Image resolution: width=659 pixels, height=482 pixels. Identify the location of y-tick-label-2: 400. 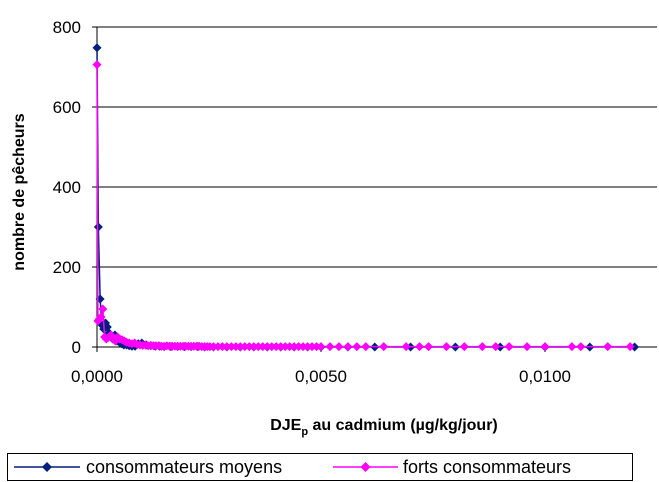
(67, 187).